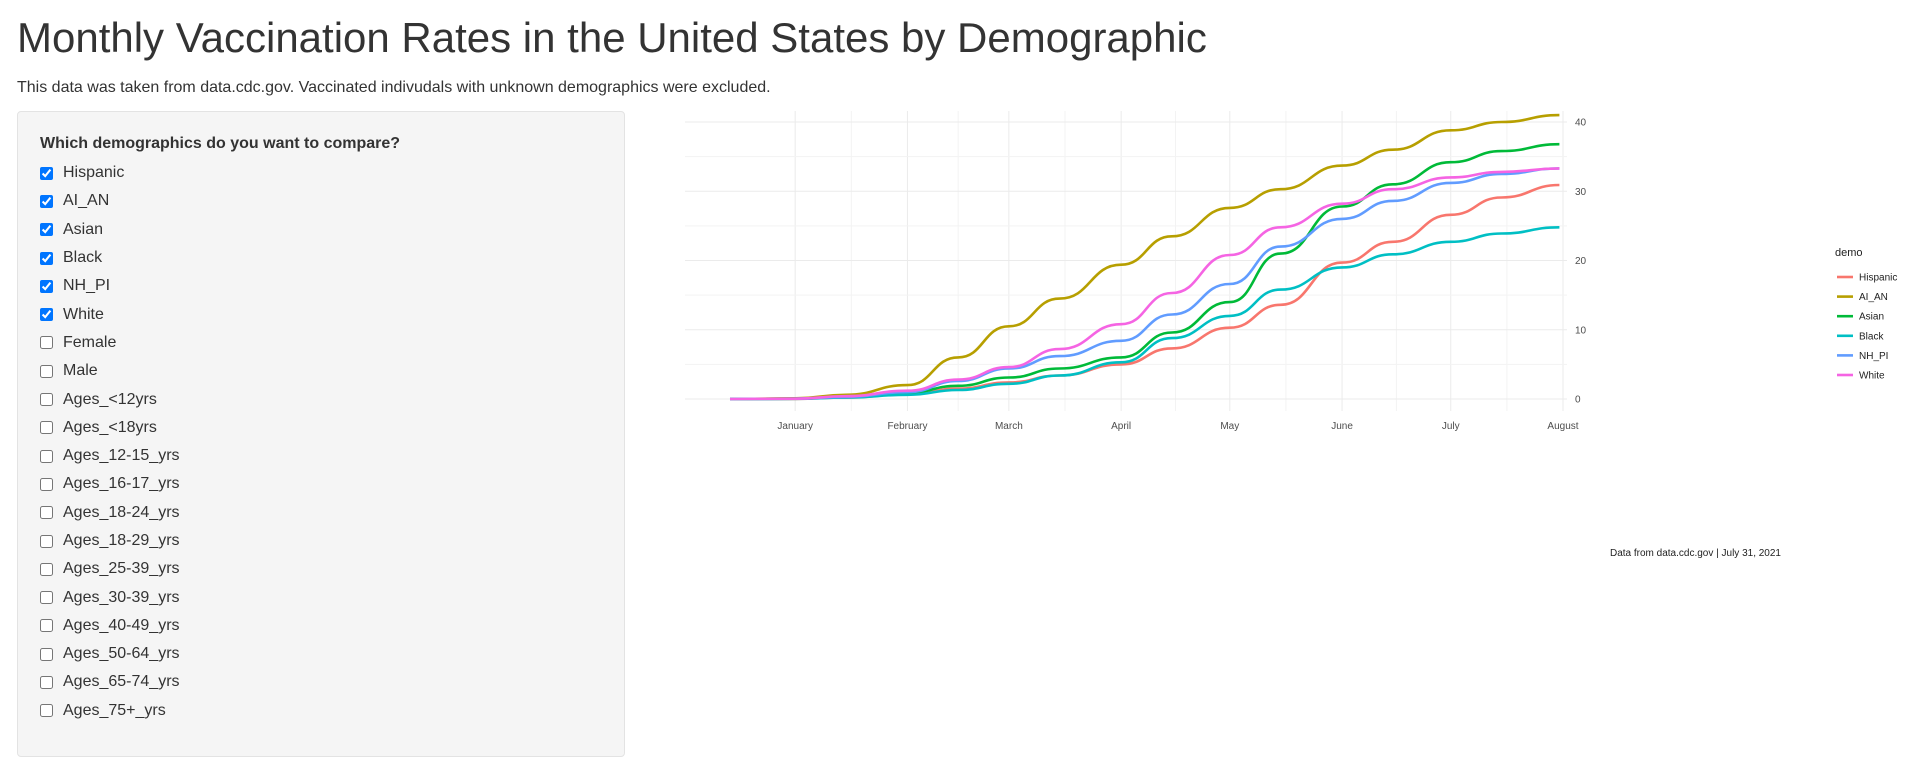 Image resolution: width=1917 pixels, height=783 pixels. I want to click on x-tick-label: February, so click(907, 426).